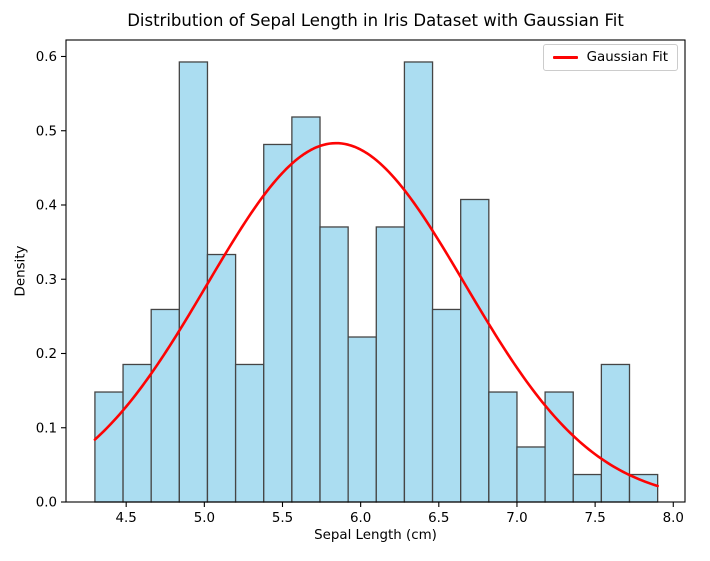  Describe the element at coordinates (516, 518) in the screenshot. I see `x-tick-label: 7.0` at that location.